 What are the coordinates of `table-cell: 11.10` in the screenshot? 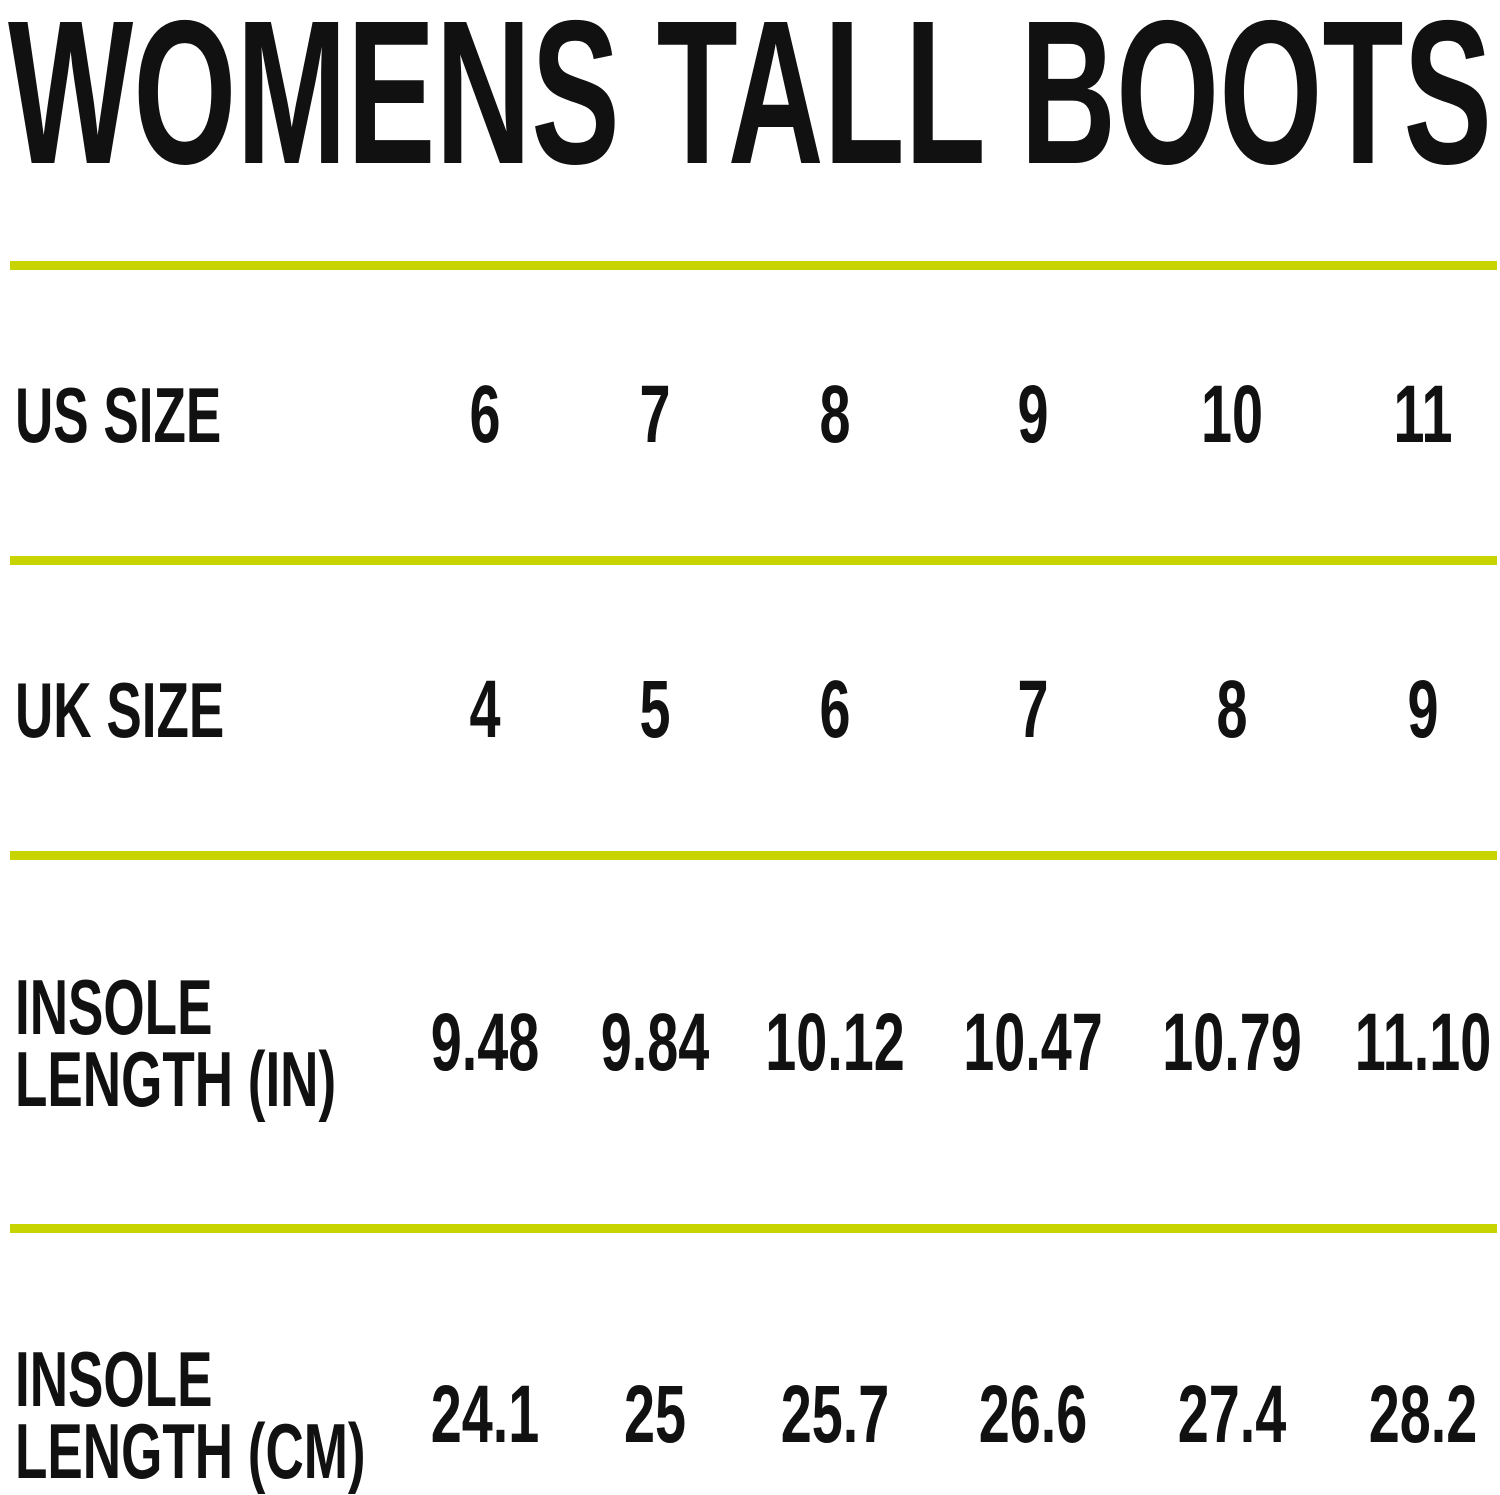 It's located at (1423, 1042).